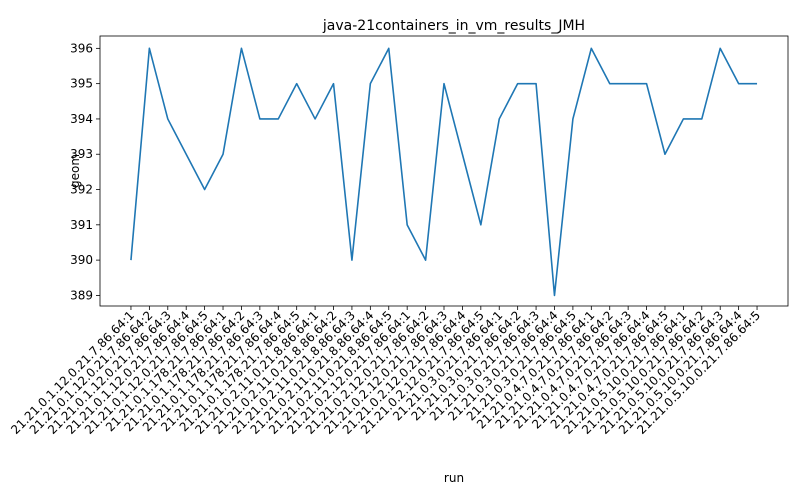 This screenshot has height=500, width=800. Describe the element at coordinates (454, 478) in the screenshot. I see `x-axis-label: run` at that location.